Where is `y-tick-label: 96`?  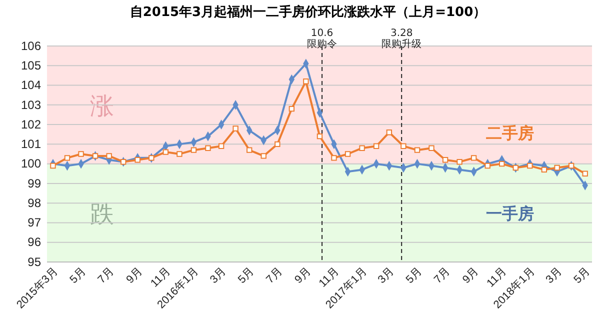 y-tick-label: 96 is located at coordinates (35, 242).